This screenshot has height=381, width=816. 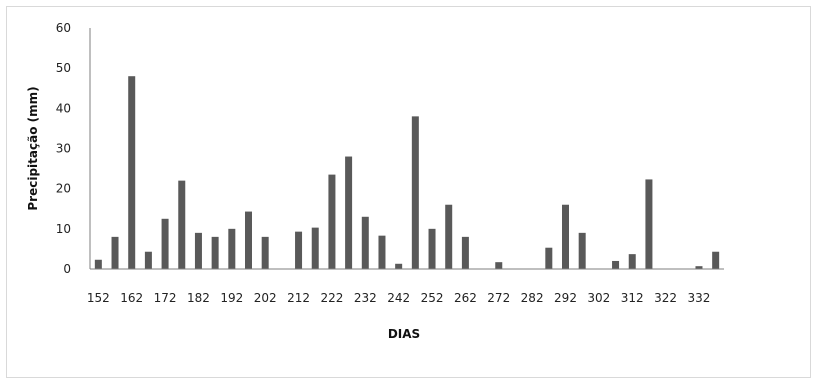 What do you see at coordinates (365, 298) in the screenshot?
I see `x-tick-label: 232` at bounding box center [365, 298].